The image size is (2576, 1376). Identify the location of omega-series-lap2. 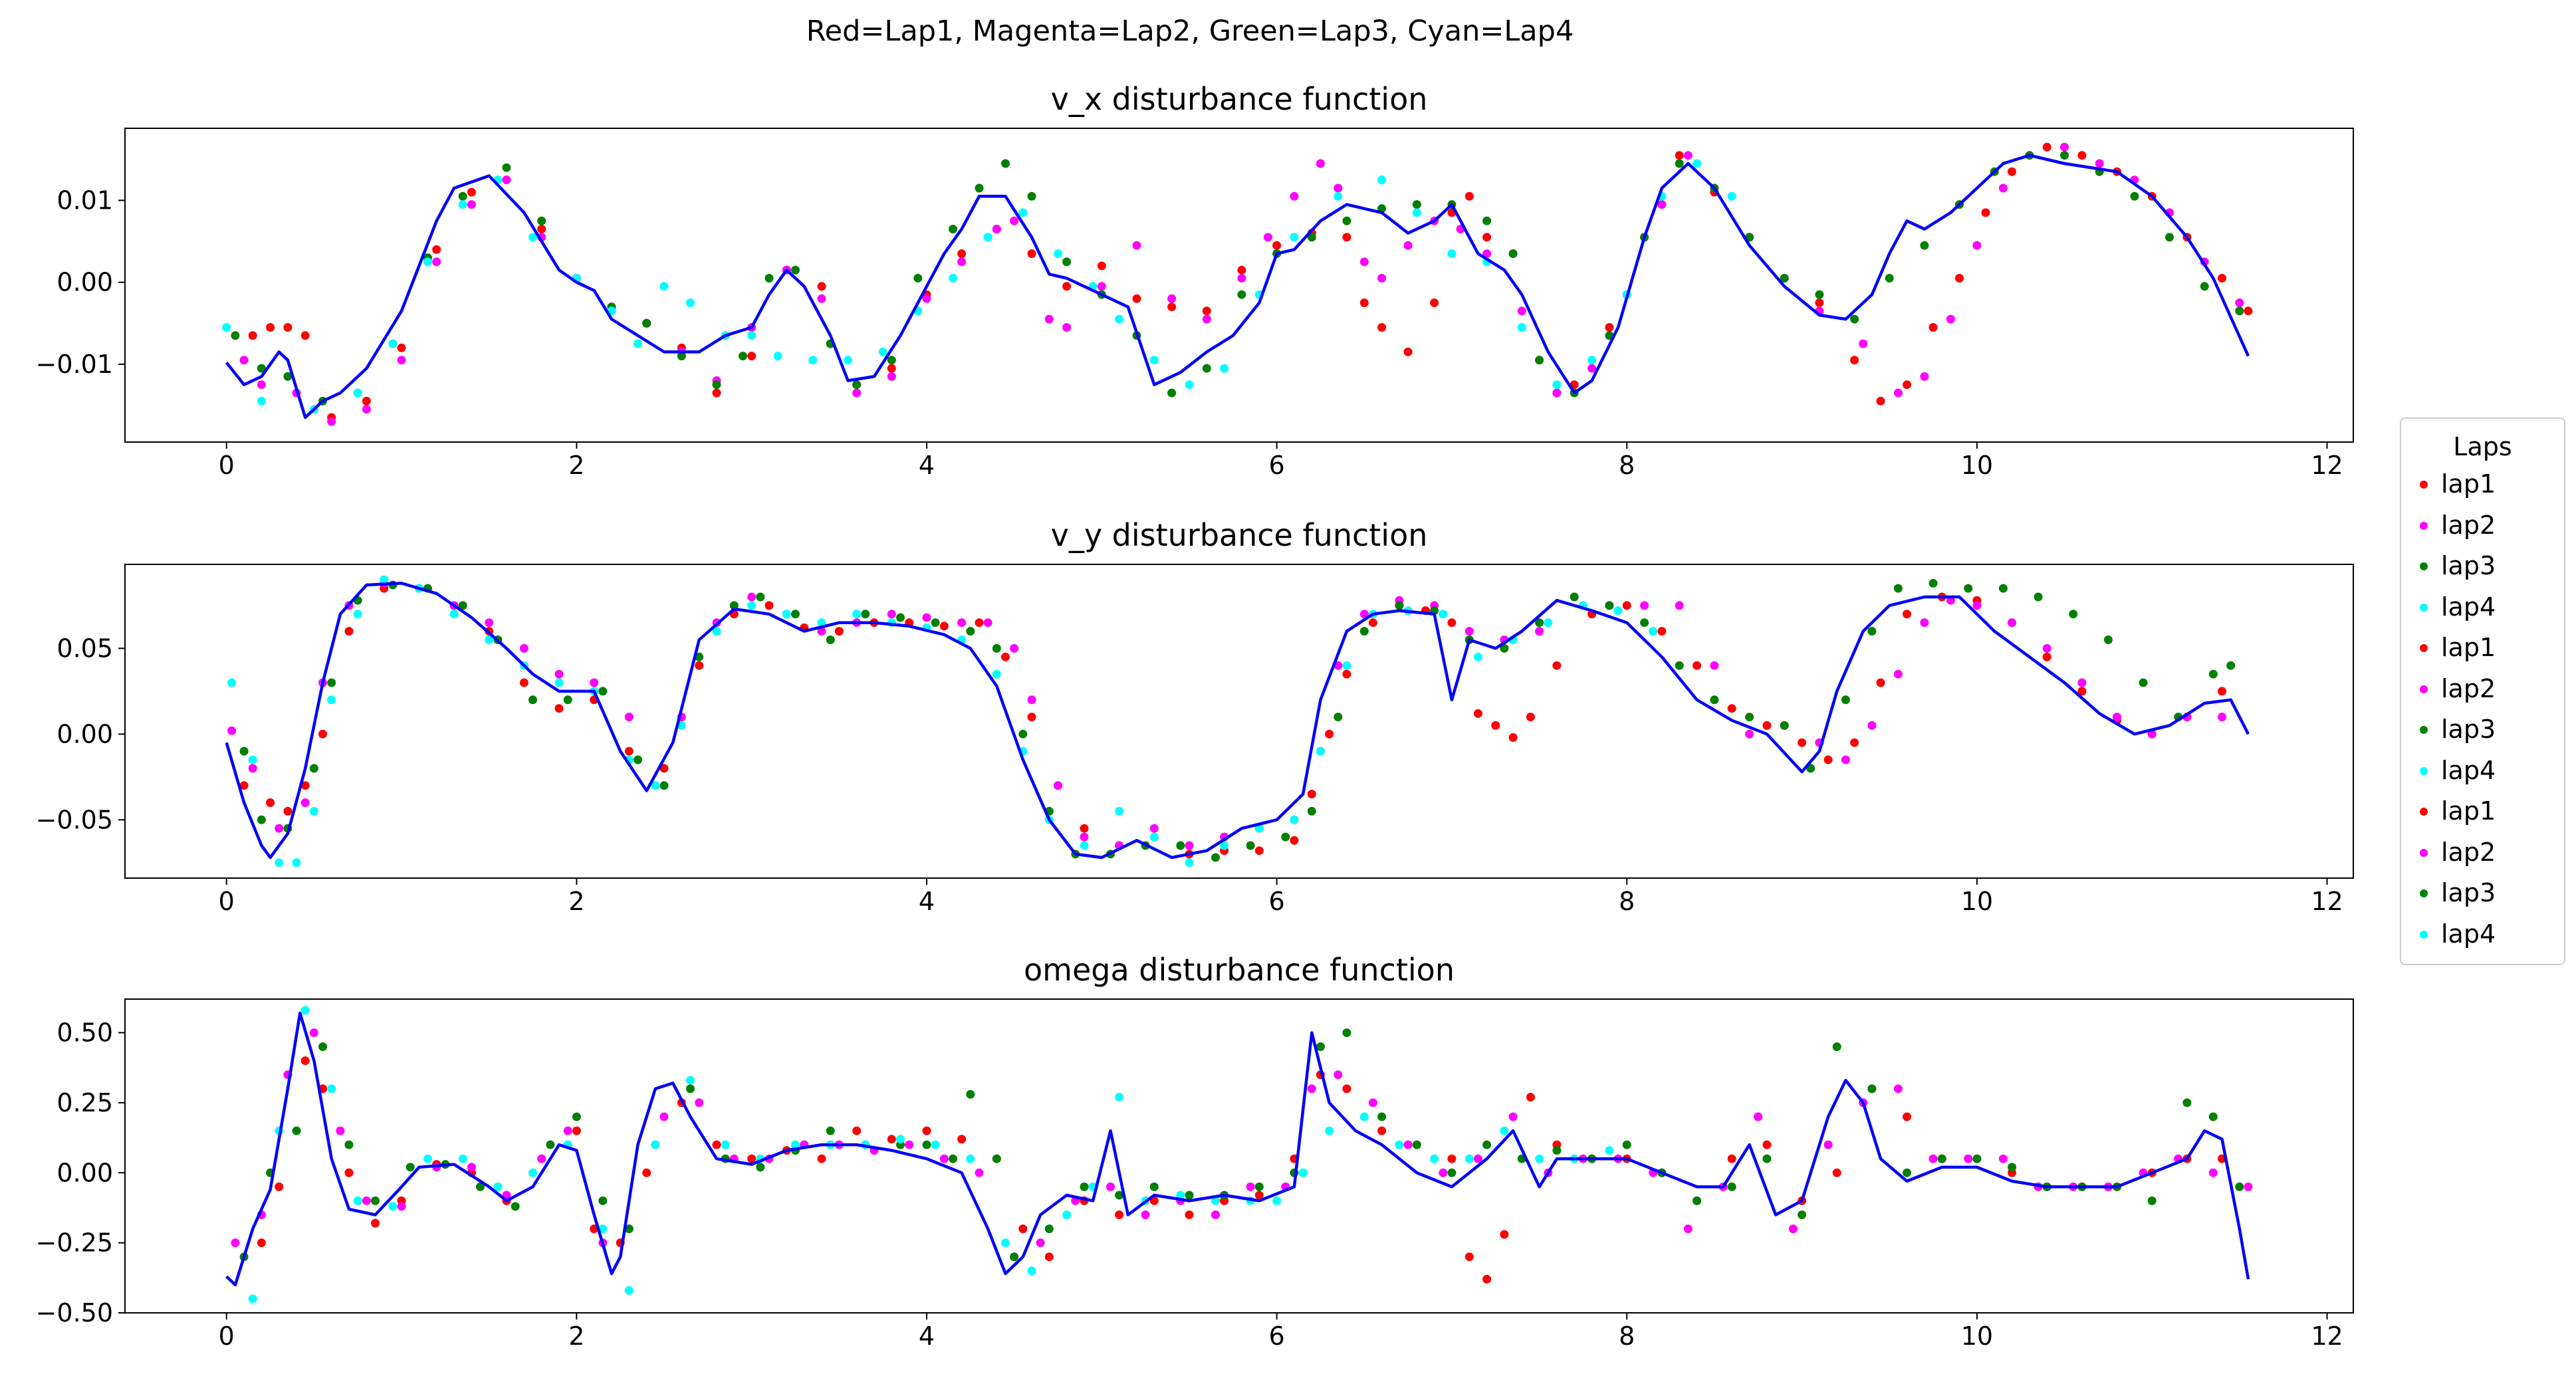
(1242, 1145).